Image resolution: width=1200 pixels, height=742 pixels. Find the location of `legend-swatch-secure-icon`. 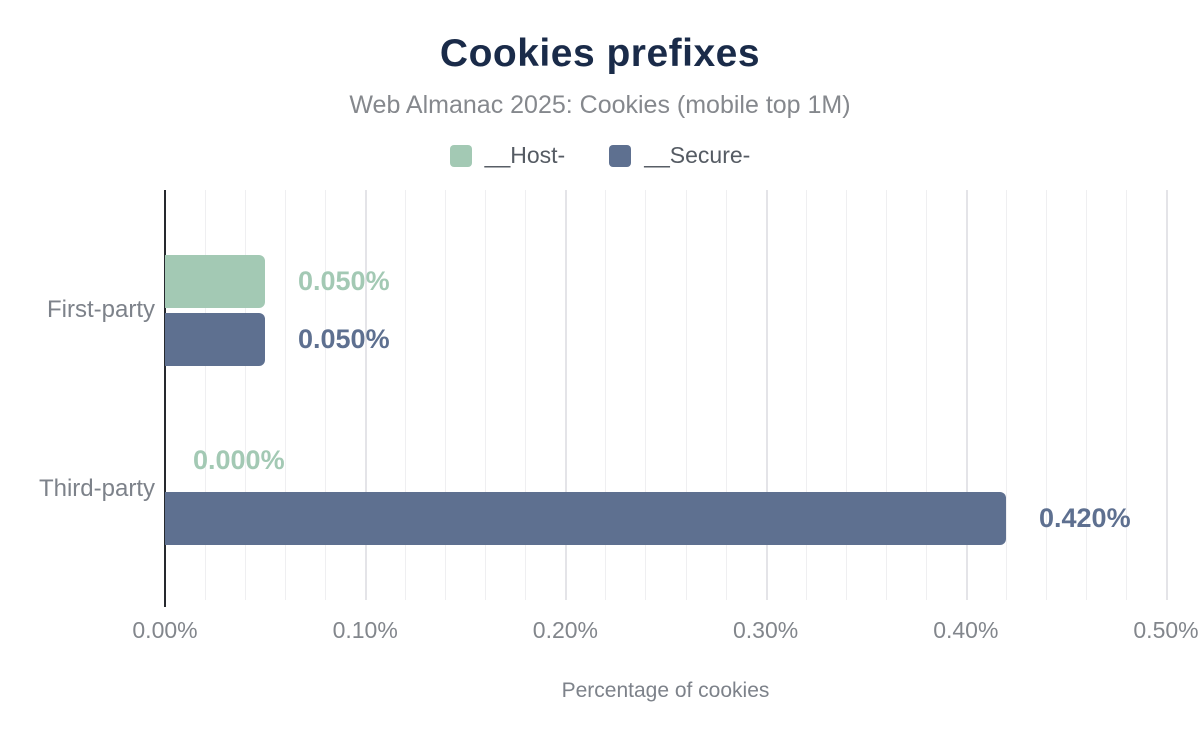

legend-swatch-secure-icon is located at coordinates (620, 155).